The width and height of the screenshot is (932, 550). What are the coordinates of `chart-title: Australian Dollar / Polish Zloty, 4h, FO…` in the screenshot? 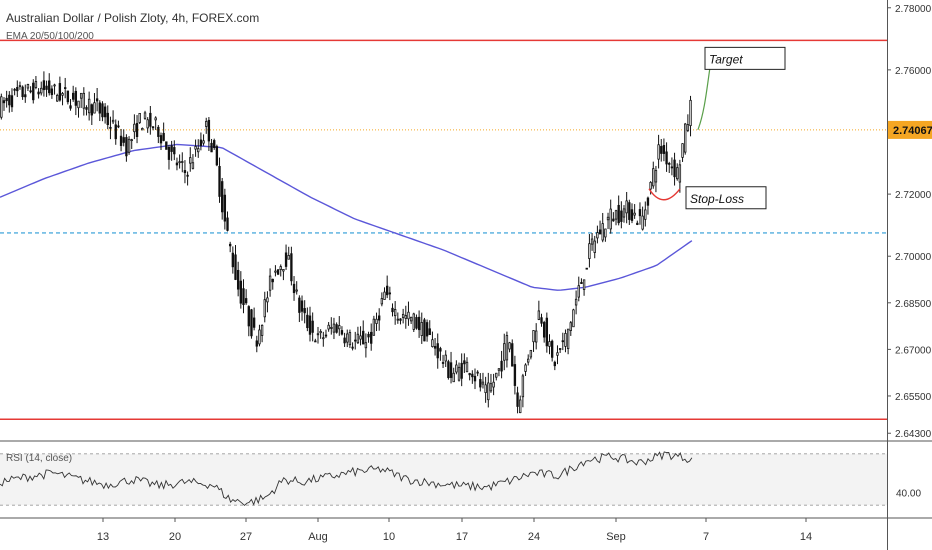 It's located at (133, 18).